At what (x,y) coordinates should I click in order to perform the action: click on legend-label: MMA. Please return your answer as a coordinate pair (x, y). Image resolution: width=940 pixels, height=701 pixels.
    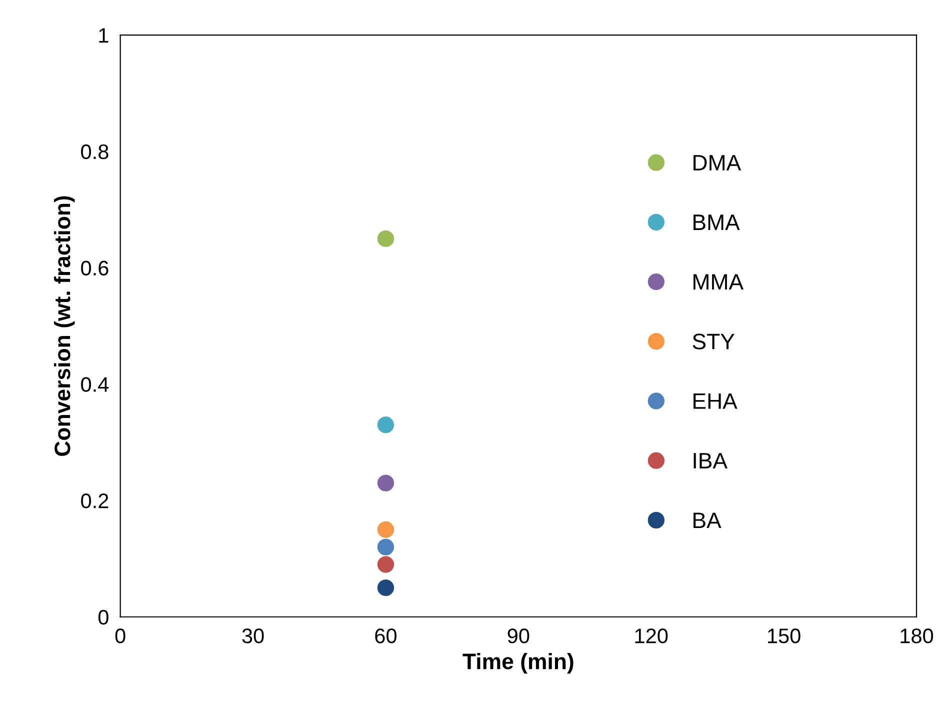
    Looking at the image, I should click on (719, 282).